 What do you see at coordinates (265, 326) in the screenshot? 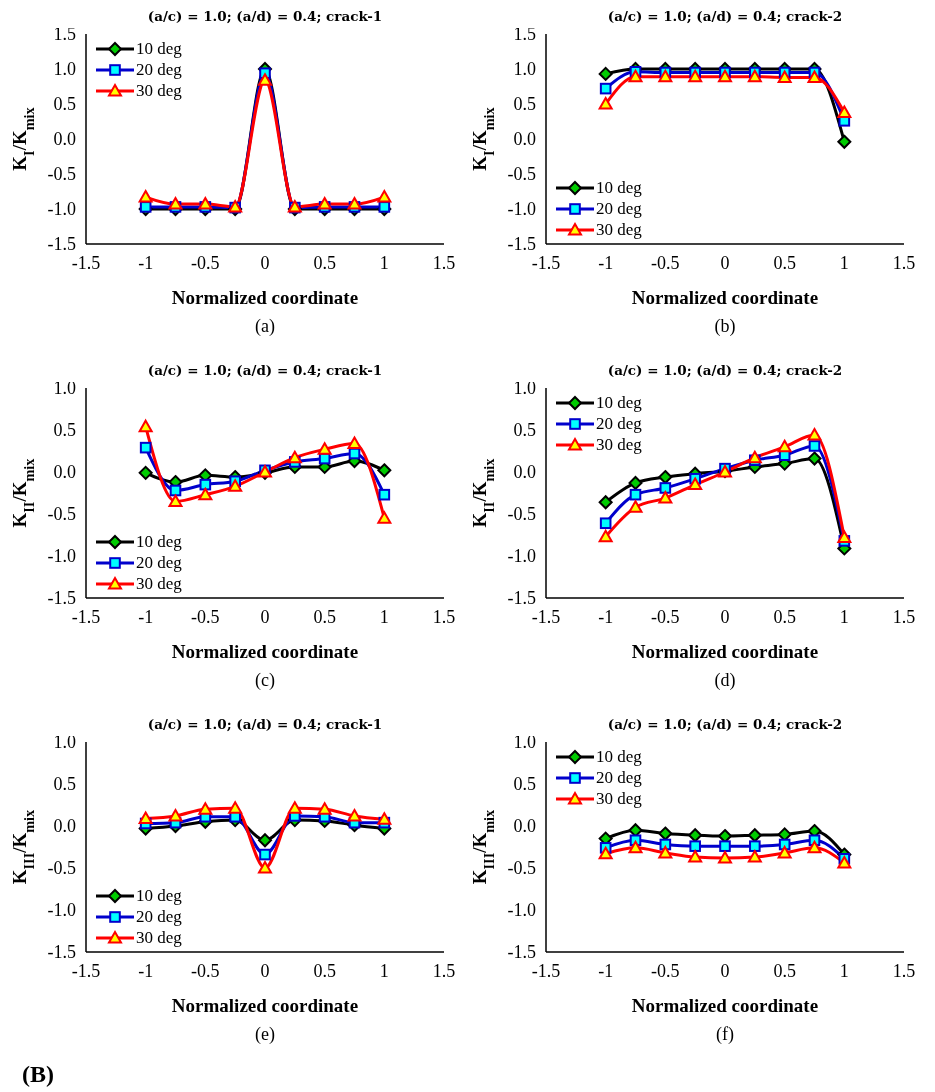
I see `text: (a)` at bounding box center [265, 326].